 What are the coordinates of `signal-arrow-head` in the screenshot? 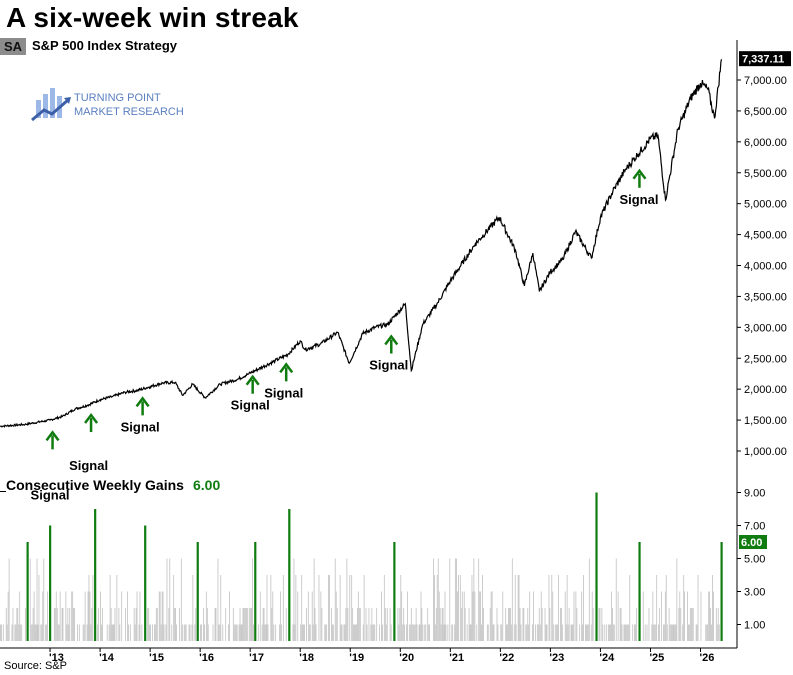 It's located at (639, 174).